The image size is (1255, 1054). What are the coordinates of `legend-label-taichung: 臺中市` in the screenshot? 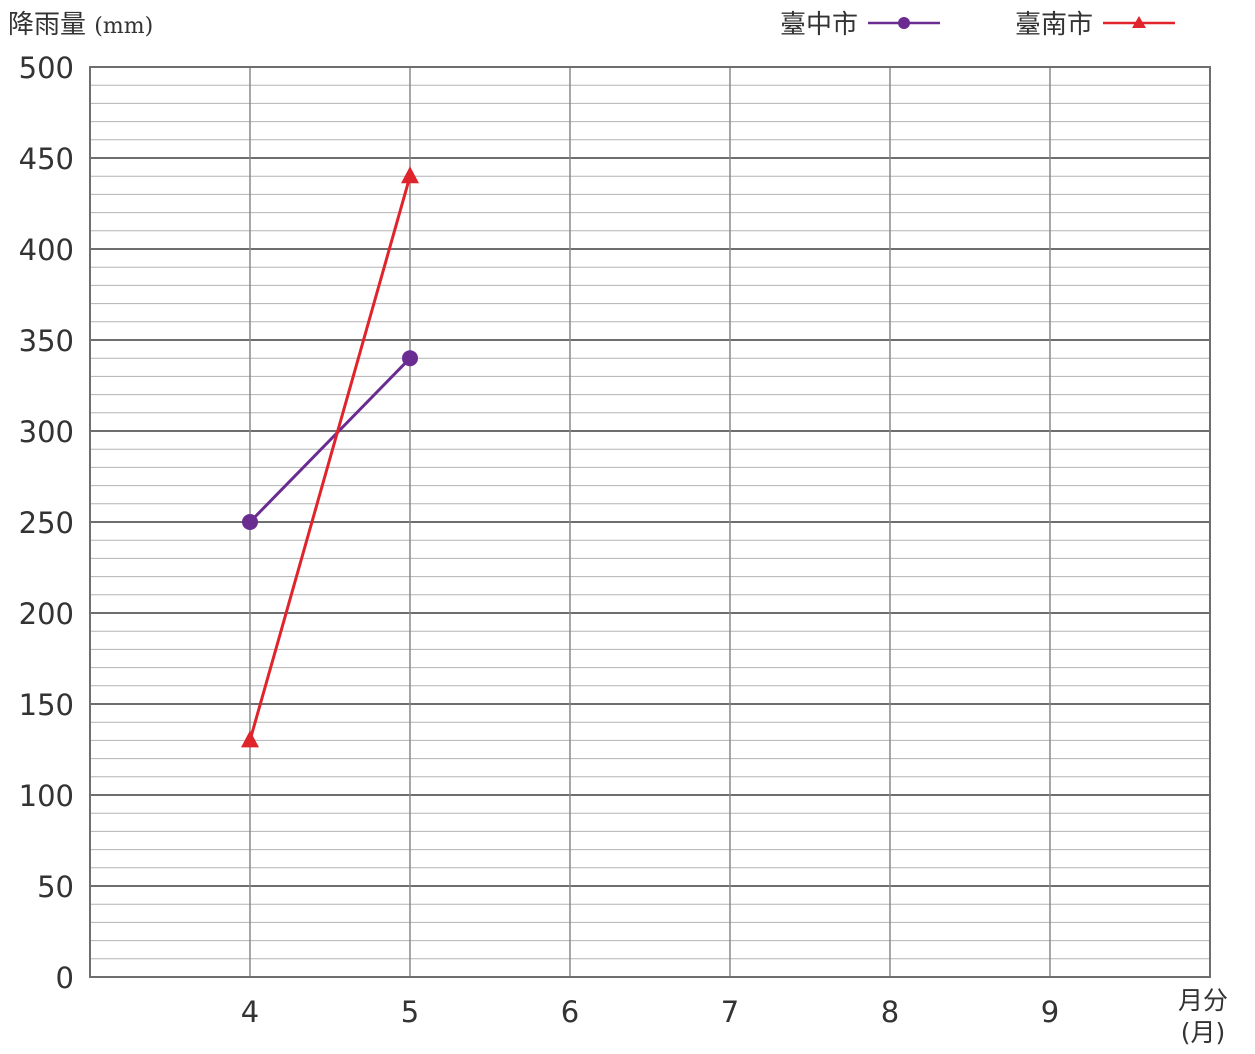 It's located at (819, 25).